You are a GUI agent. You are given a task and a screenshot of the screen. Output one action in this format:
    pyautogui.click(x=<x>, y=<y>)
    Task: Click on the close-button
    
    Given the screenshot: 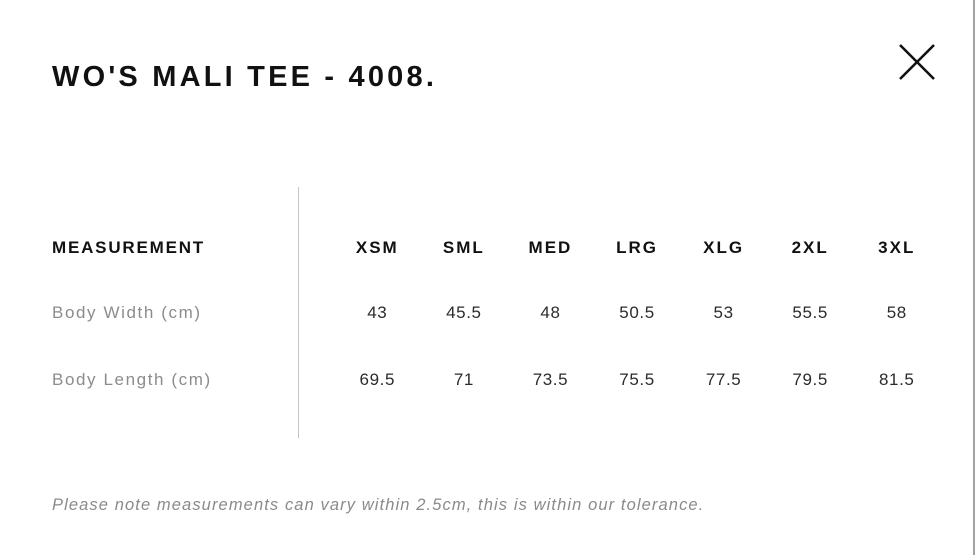 What is the action you would take?
    pyautogui.click(x=917, y=62)
    